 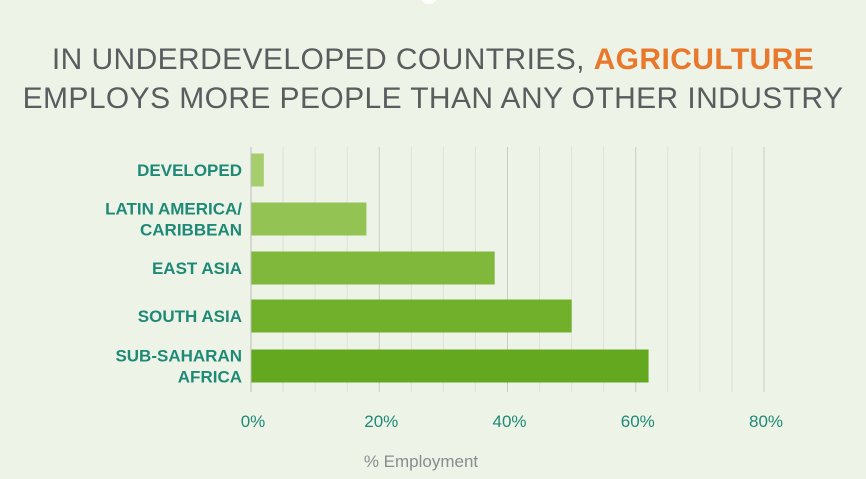 I want to click on top-notch, so click(x=429, y=2).